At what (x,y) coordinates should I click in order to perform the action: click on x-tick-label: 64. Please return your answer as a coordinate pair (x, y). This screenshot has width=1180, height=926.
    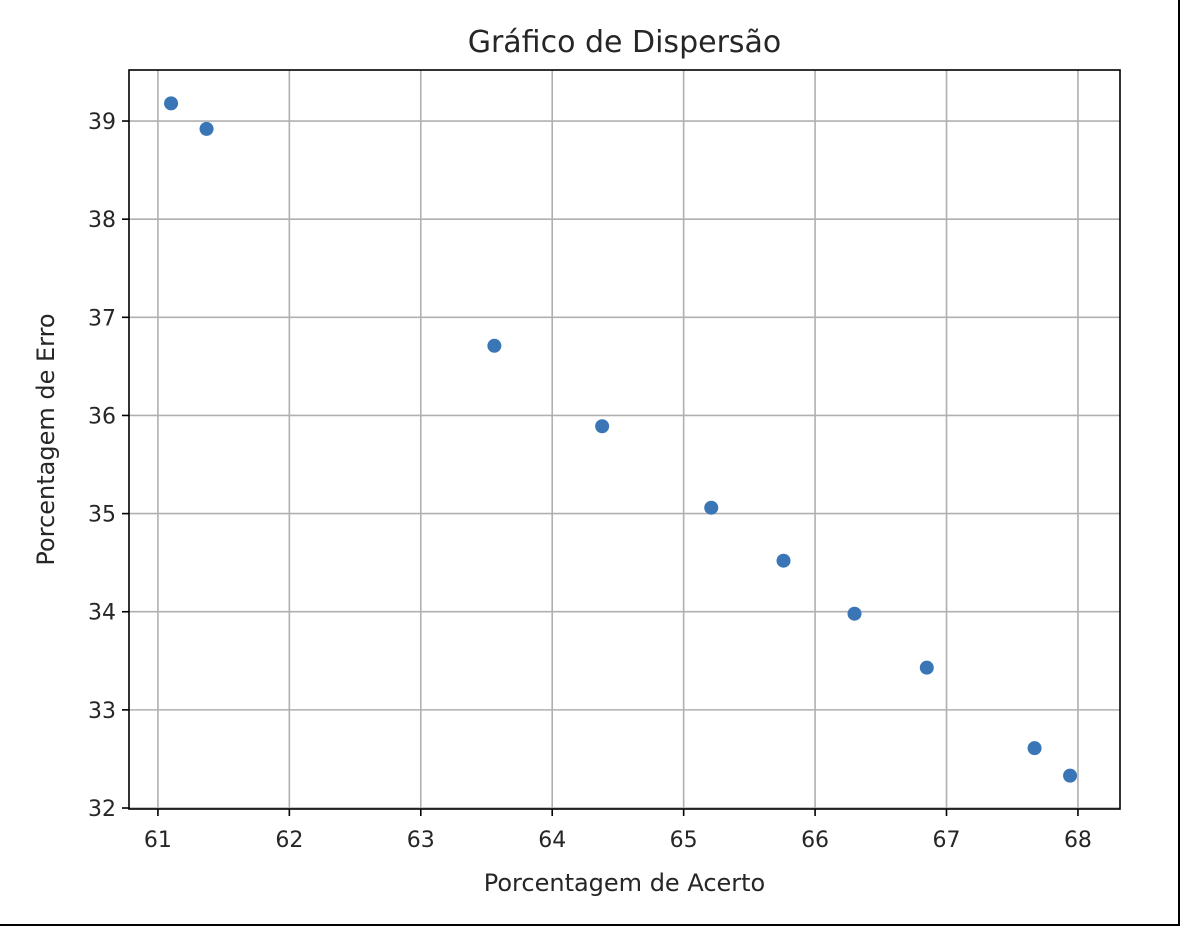
    Looking at the image, I should click on (552, 840).